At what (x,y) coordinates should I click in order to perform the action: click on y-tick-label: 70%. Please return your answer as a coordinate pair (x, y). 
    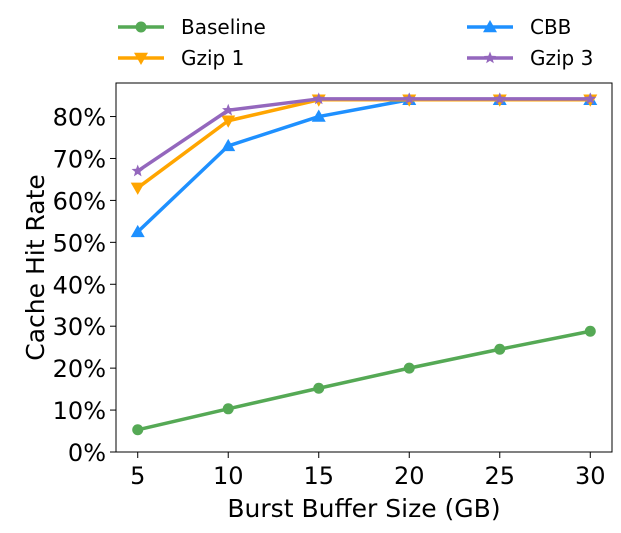
    Looking at the image, I should click on (79, 159).